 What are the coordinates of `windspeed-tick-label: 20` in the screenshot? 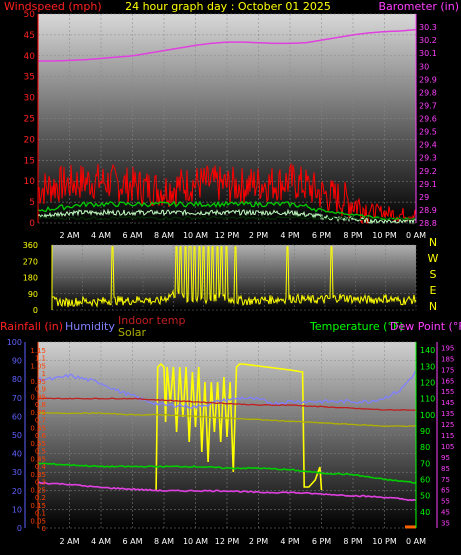 It's located at (30, 140).